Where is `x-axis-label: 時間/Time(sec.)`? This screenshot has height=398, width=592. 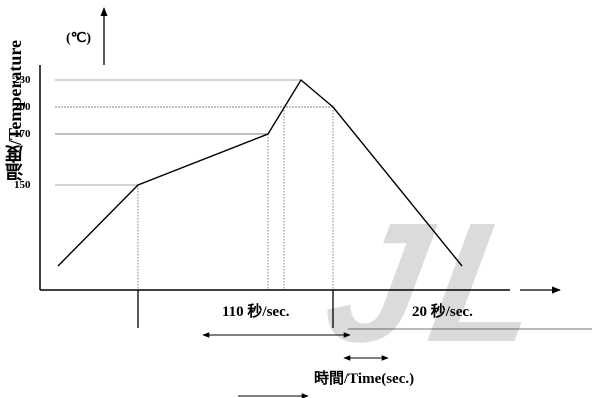
x-axis-label: 時間/Time(sec.) is located at coordinates (364, 379).